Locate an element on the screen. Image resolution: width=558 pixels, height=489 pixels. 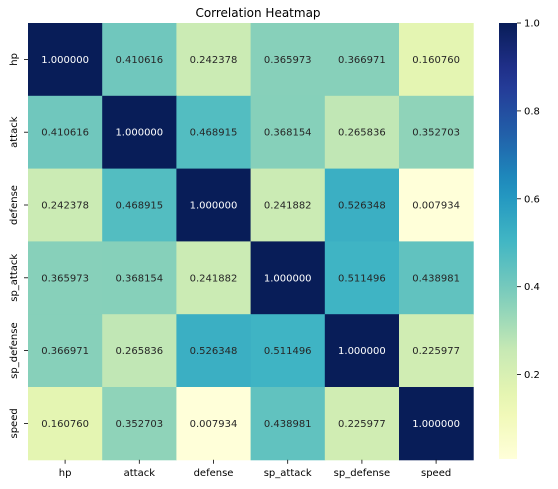
colorbar-tick-label: 0.6 is located at coordinates (532, 199).